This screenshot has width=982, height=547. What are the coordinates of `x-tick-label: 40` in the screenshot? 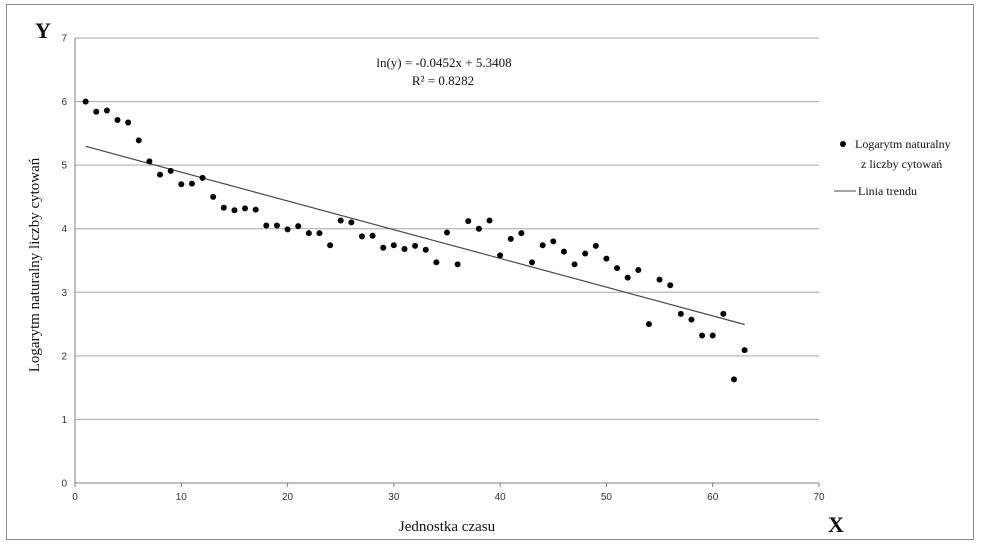 It's located at (501, 497).